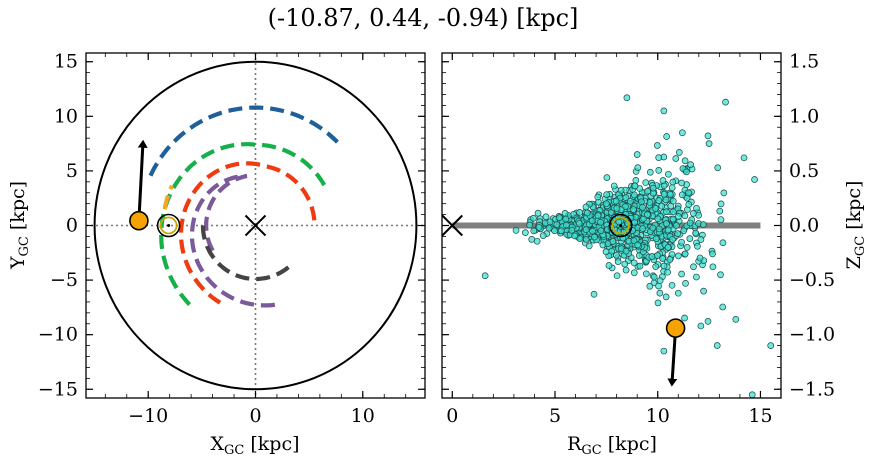 The image size is (874, 464). What do you see at coordinates (72, 171) in the screenshot?
I see `left-ytick-label: 5` at bounding box center [72, 171].